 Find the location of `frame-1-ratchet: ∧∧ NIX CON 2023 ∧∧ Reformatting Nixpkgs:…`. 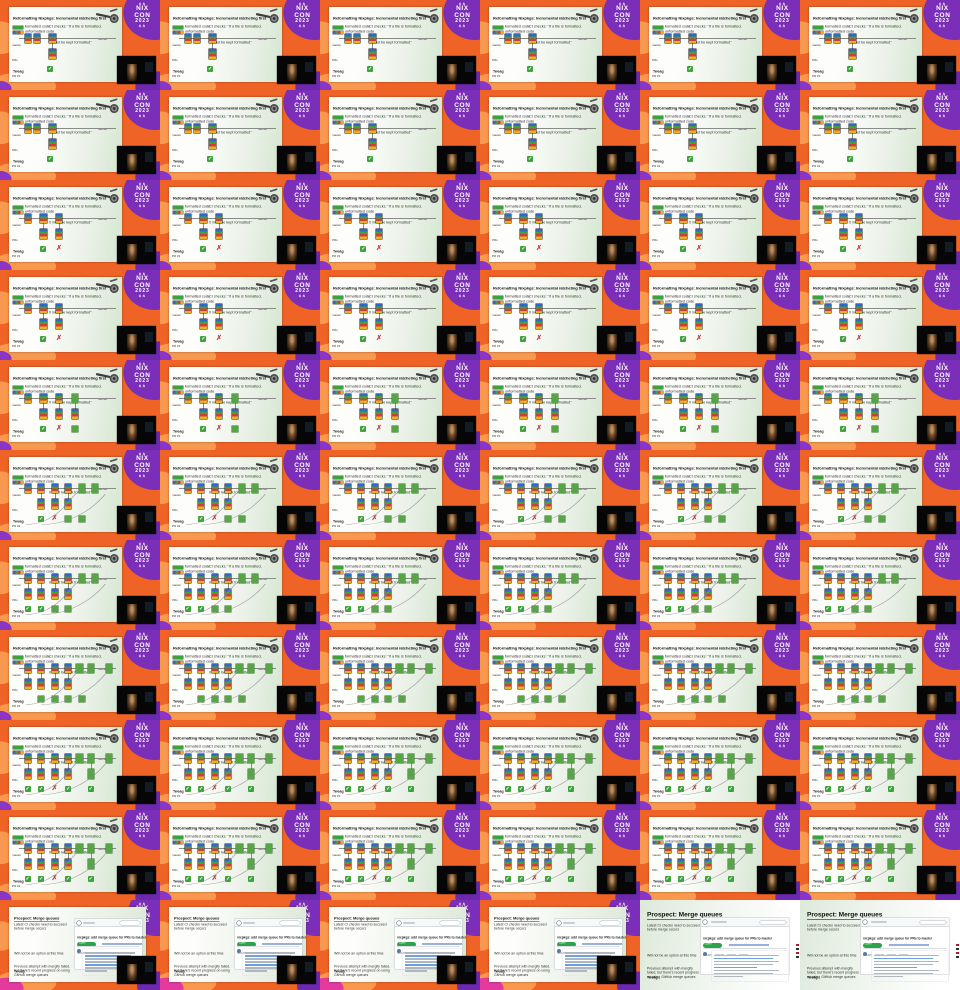

frame-1-ratchet: ∧∧ NIX CON 2023 ∧∧ Reformatting Nixpkgs:… is located at coordinates (80, 45).